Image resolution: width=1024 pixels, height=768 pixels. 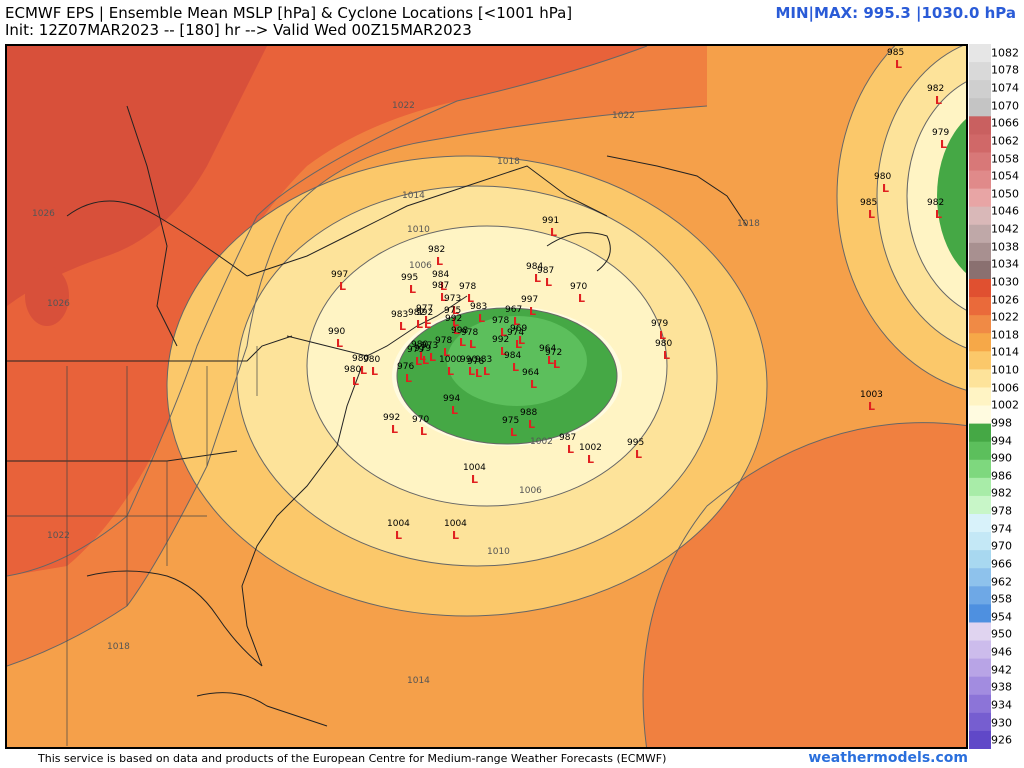 What do you see at coordinates (1005, 282) in the screenshot?
I see `colorbar-label: 1030` at bounding box center [1005, 282].